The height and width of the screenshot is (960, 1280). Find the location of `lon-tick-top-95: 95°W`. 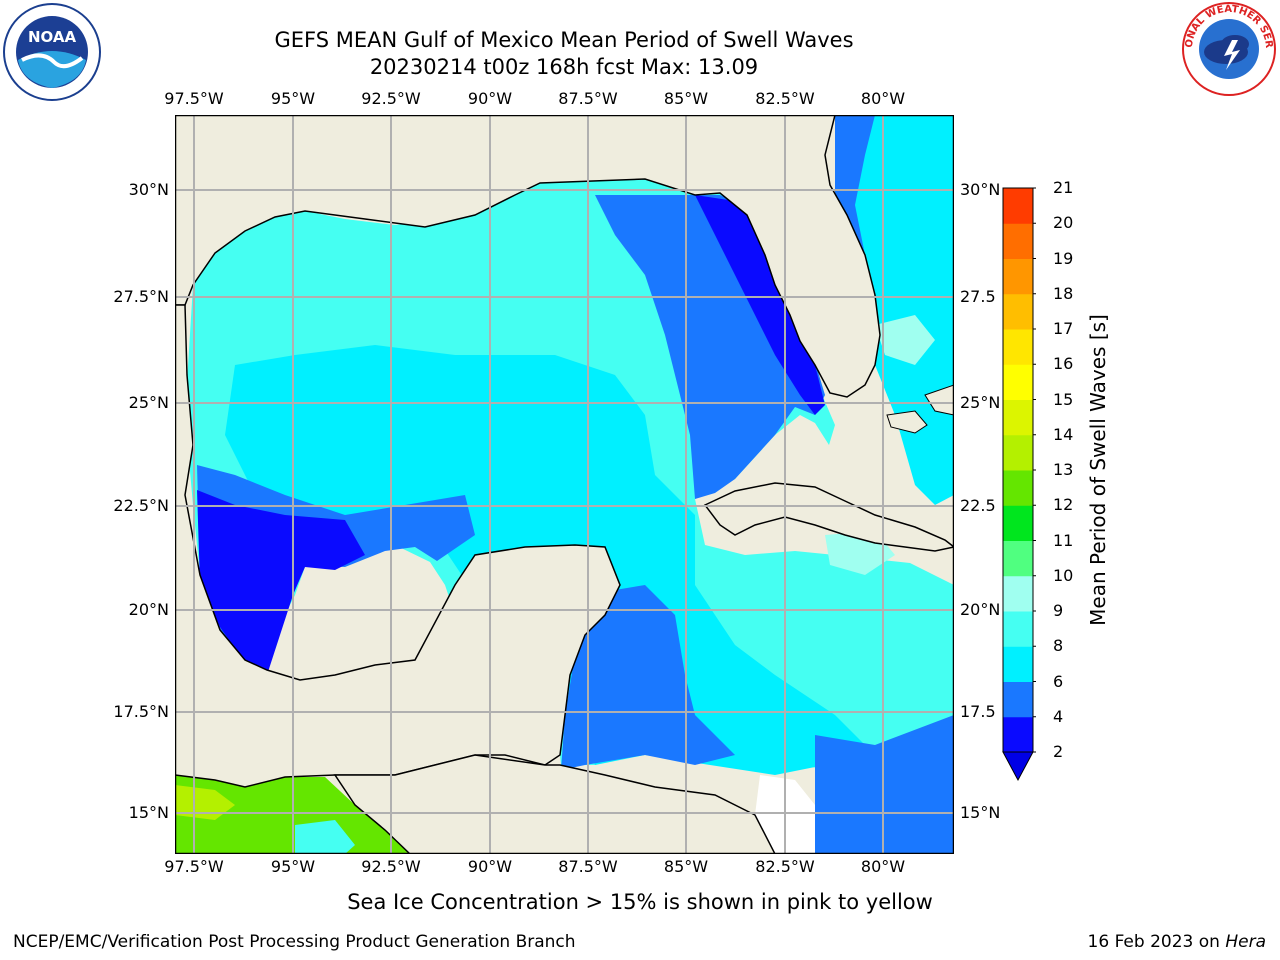

lon-tick-top-95: 95°W is located at coordinates (293, 98).